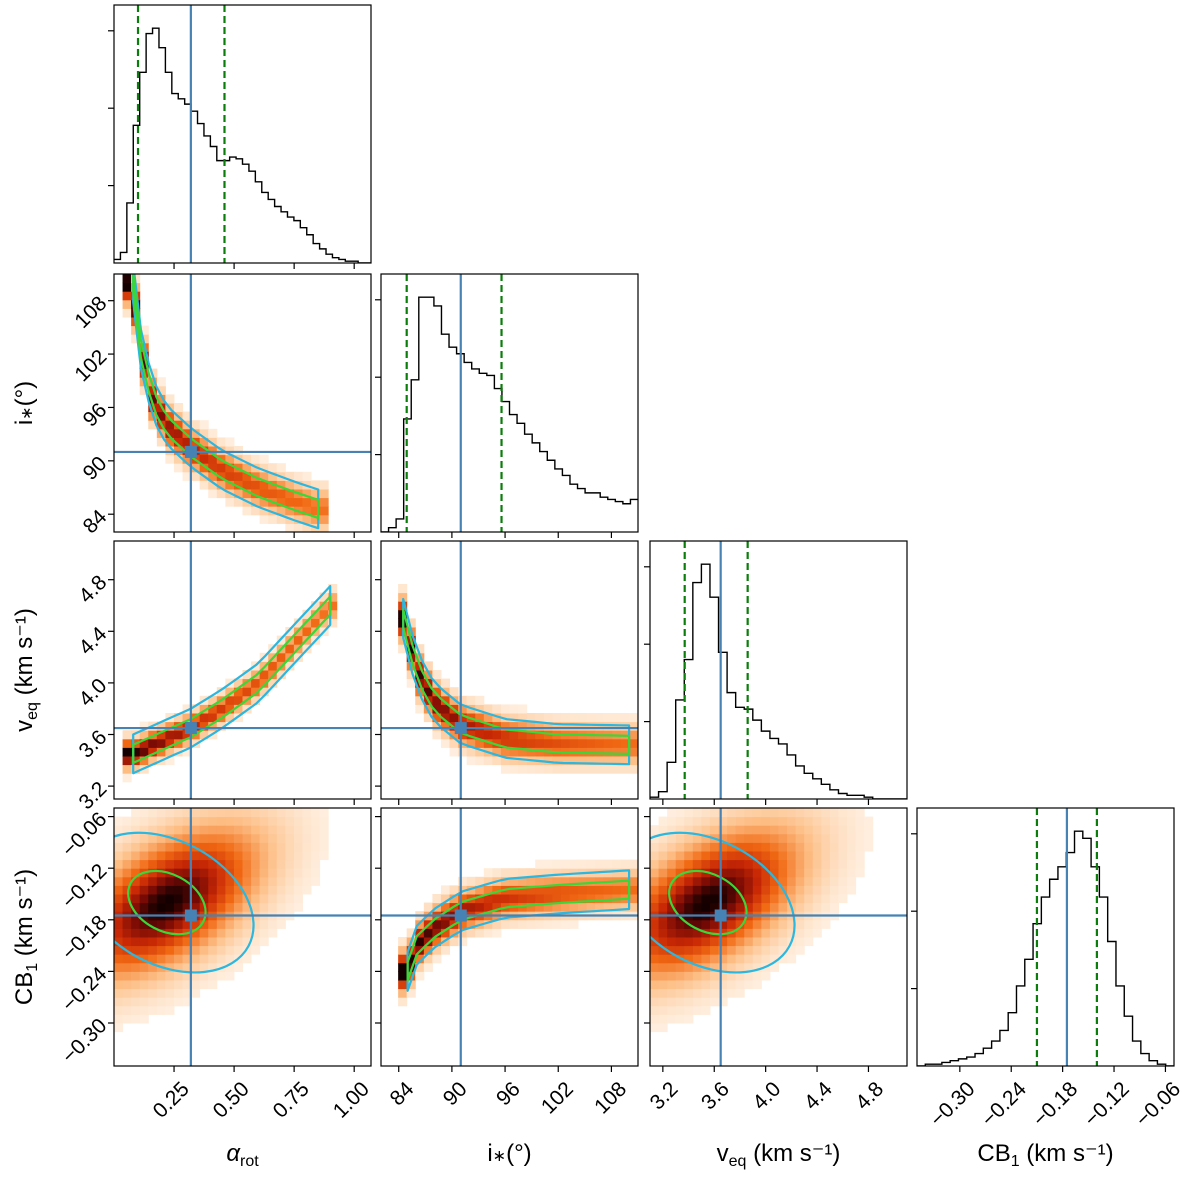 The height and width of the screenshot is (1178, 1200). I want to click on outer-contour, so click(184, 902).